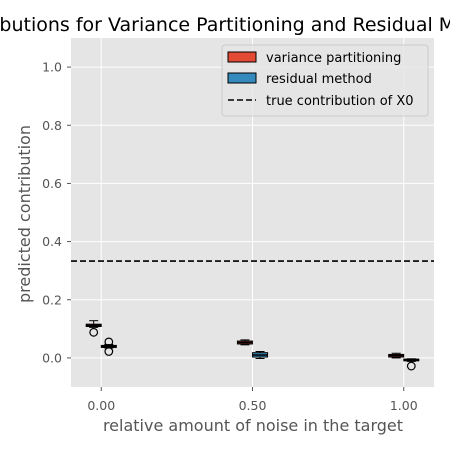  What do you see at coordinates (52, 67) in the screenshot?
I see `y-tick-label: 1.0` at bounding box center [52, 67].